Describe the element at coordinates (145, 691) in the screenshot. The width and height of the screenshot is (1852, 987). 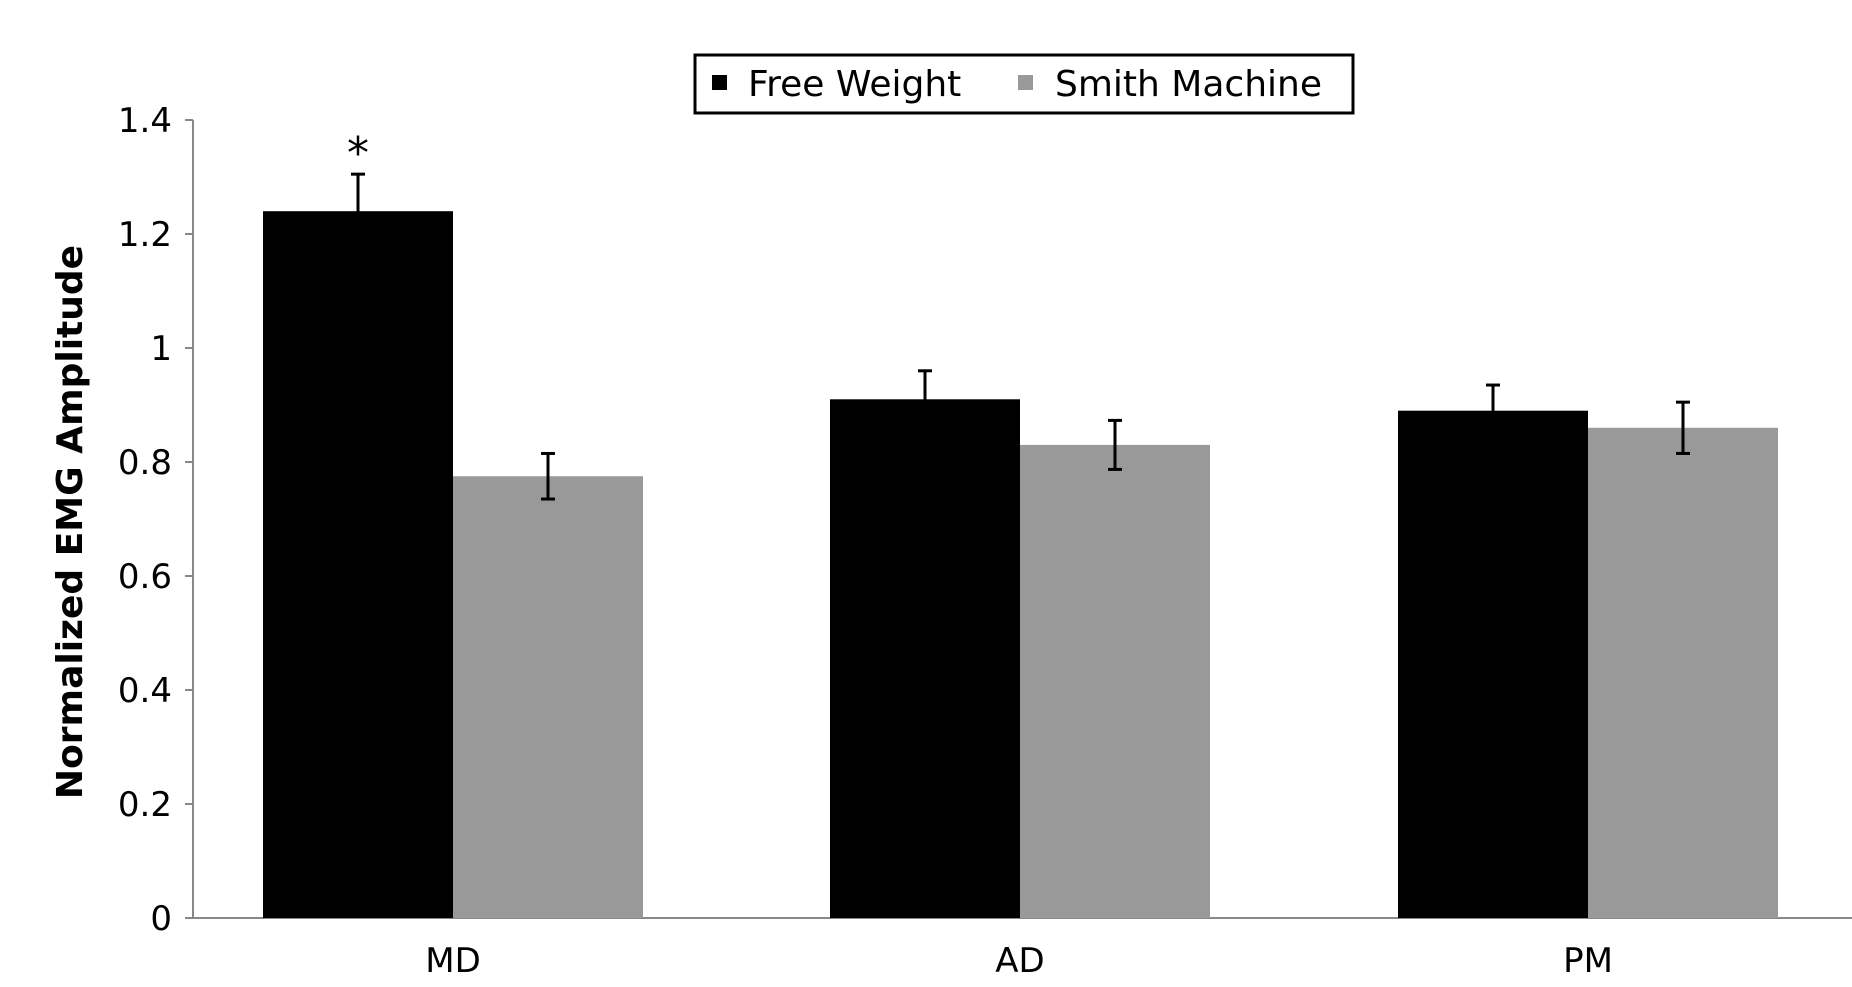
I see `y-tick-label: 0.4` at that location.